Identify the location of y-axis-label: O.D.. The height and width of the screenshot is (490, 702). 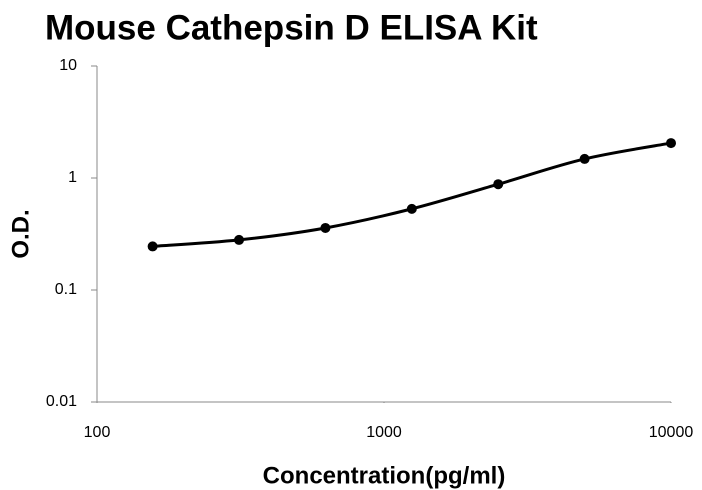
(20, 233).